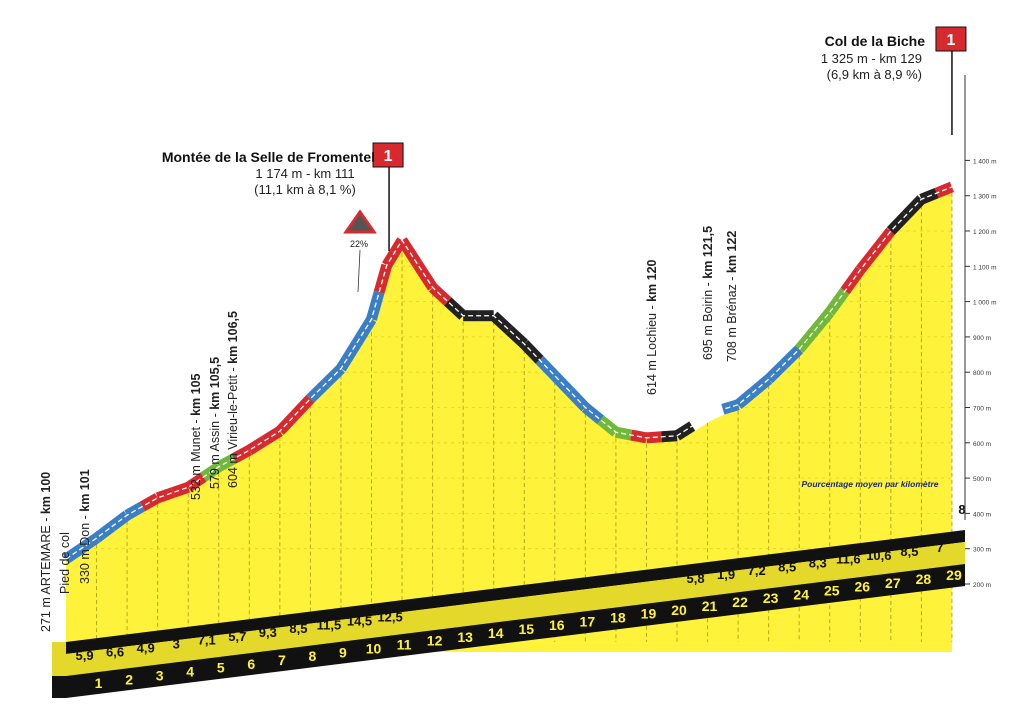 This screenshot has height=706, width=1024. What do you see at coordinates (710, 606) in the screenshot?
I see `km-tick-label: 21` at bounding box center [710, 606].